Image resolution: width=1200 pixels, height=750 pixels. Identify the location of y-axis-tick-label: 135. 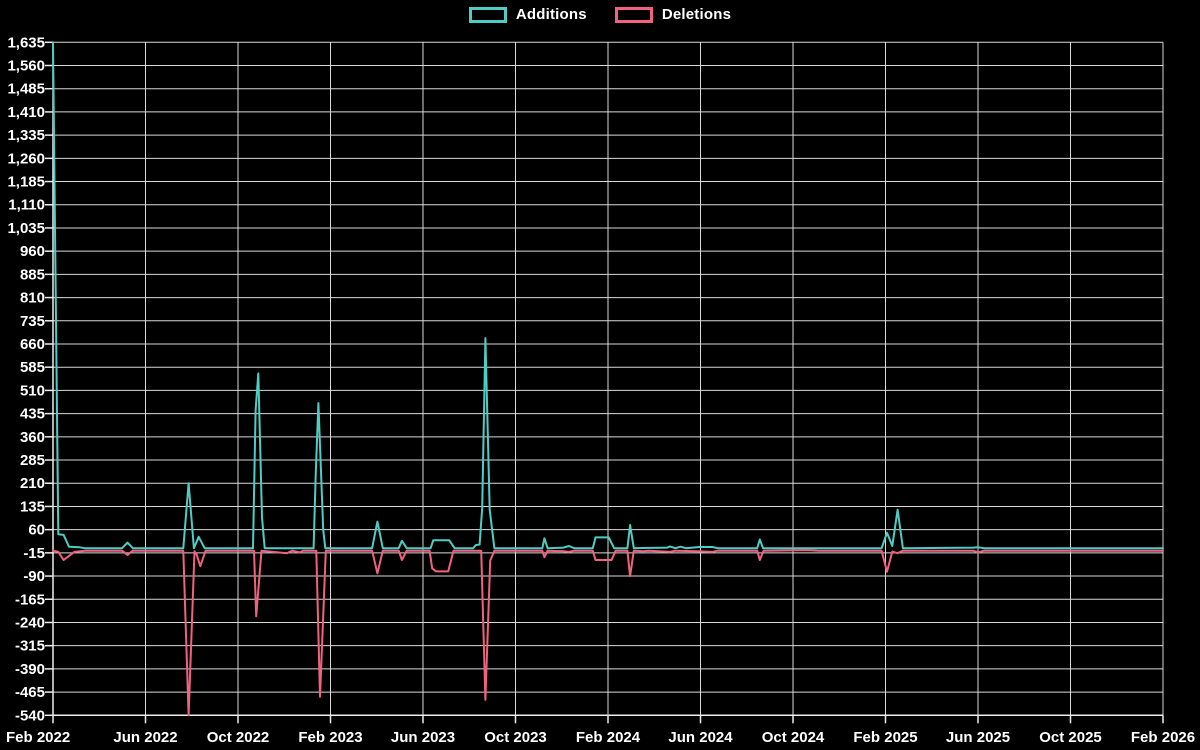
(32, 506).